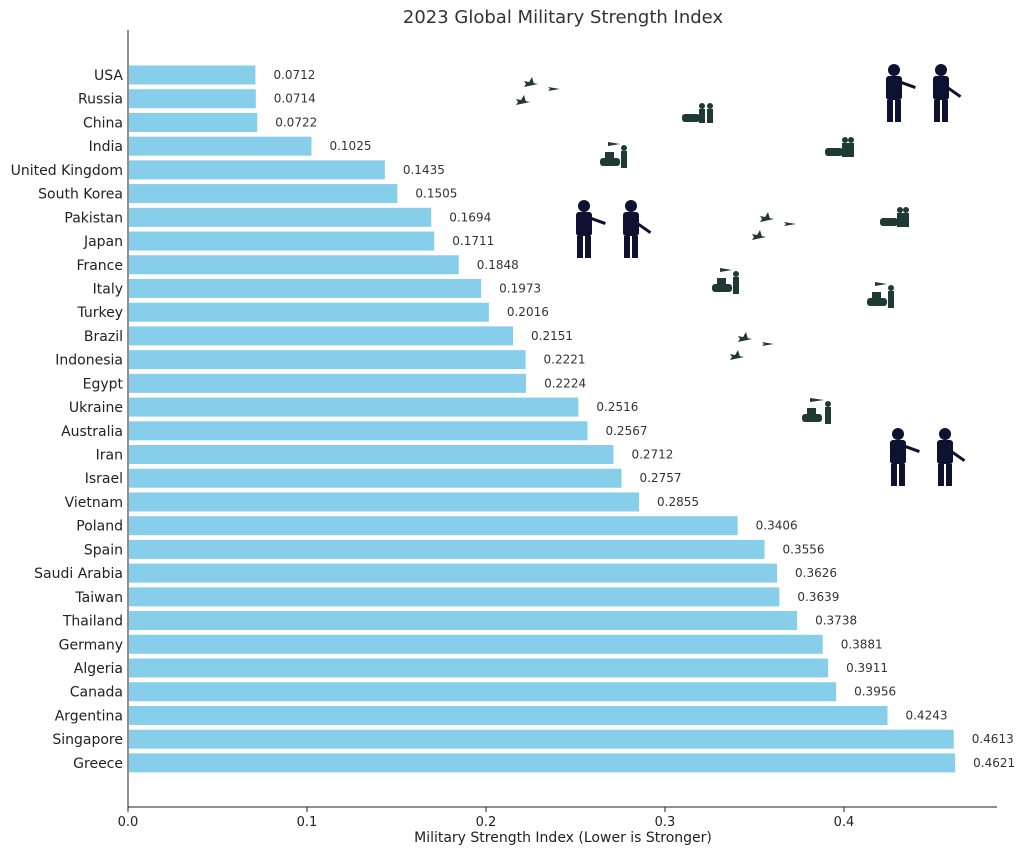 The width and height of the screenshot is (1024, 853). What do you see at coordinates (103, 337) in the screenshot?
I see `category-label: Brazil` at bounding box center [103, 337].